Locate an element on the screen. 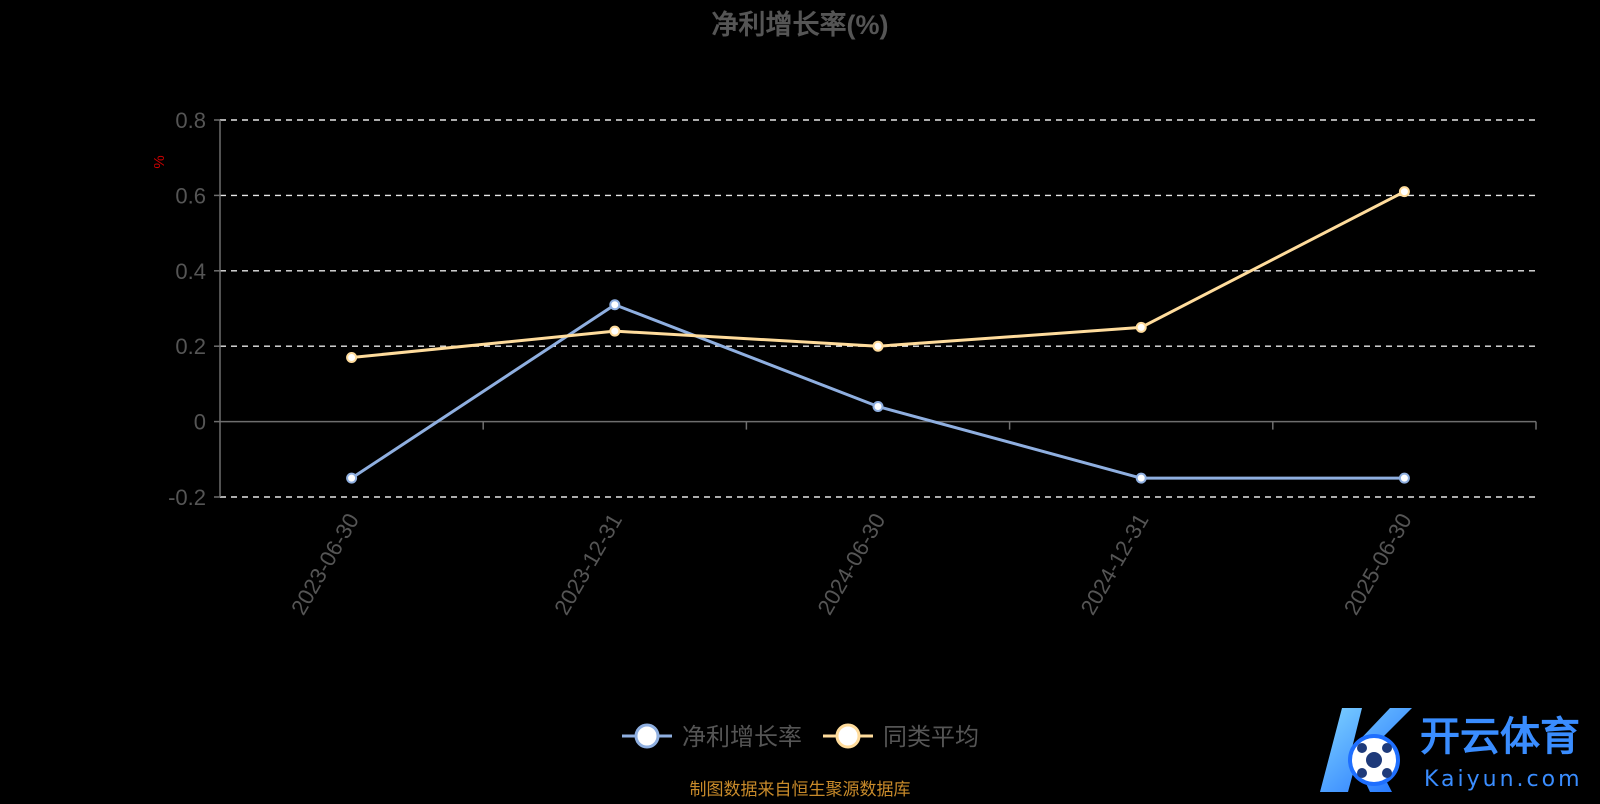 The width and height of the screenshot is (1600, 804). x-tick-label: 2023-06-30 is located at coordinates (325, 564).